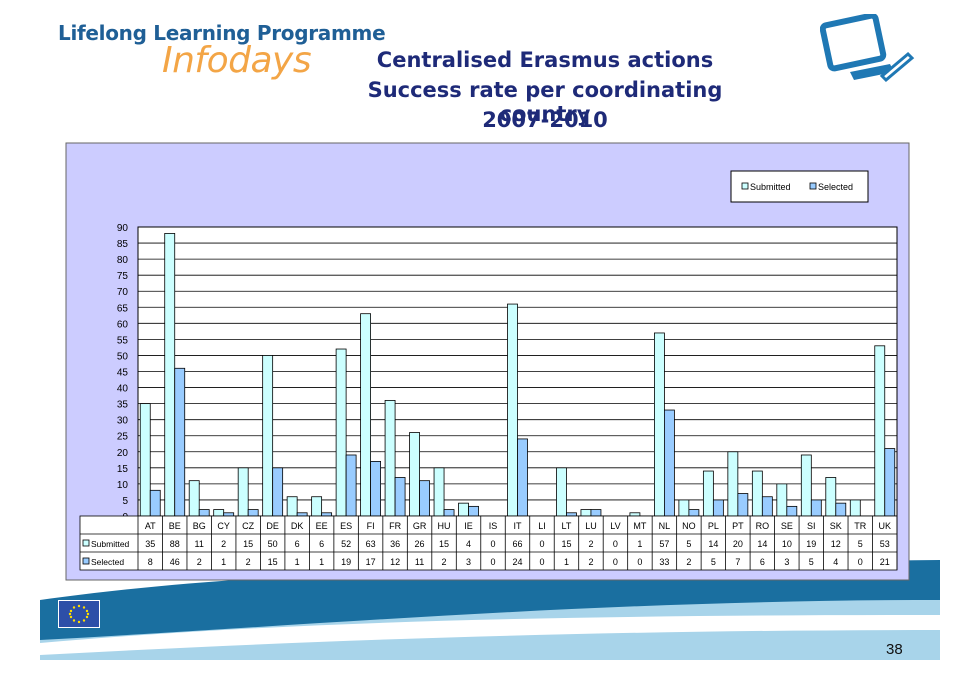 The width and height of the screenshot is (975, 691). Describe the element at coordinates (894, 649) in the screenshot. I see `page-number: 38` at that location.